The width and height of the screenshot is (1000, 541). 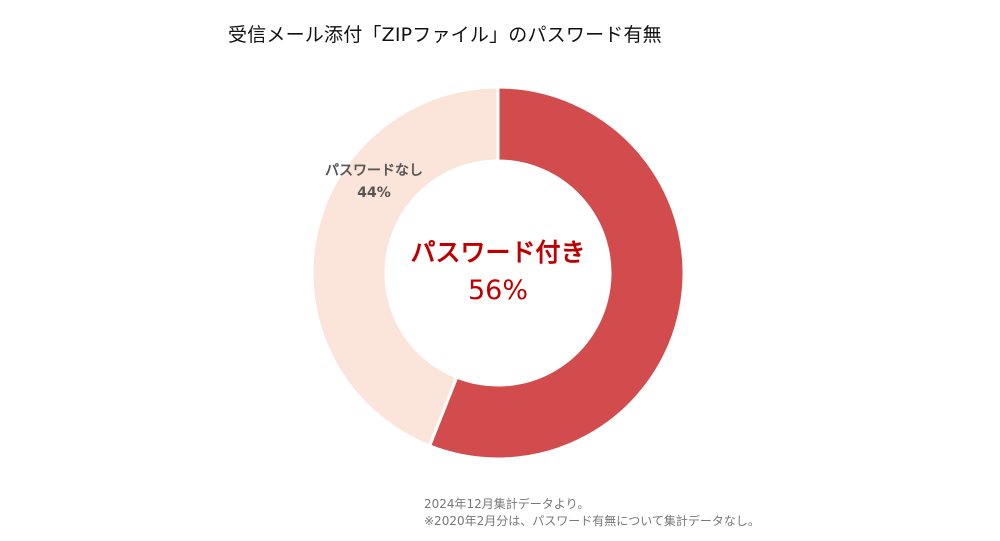 What do you see at coordinates (445, 35) in the screenshot?
I see `chart-title: 受信メール添付「ZIPファイル」のパスワード有無` at bounding box center [445, 35].